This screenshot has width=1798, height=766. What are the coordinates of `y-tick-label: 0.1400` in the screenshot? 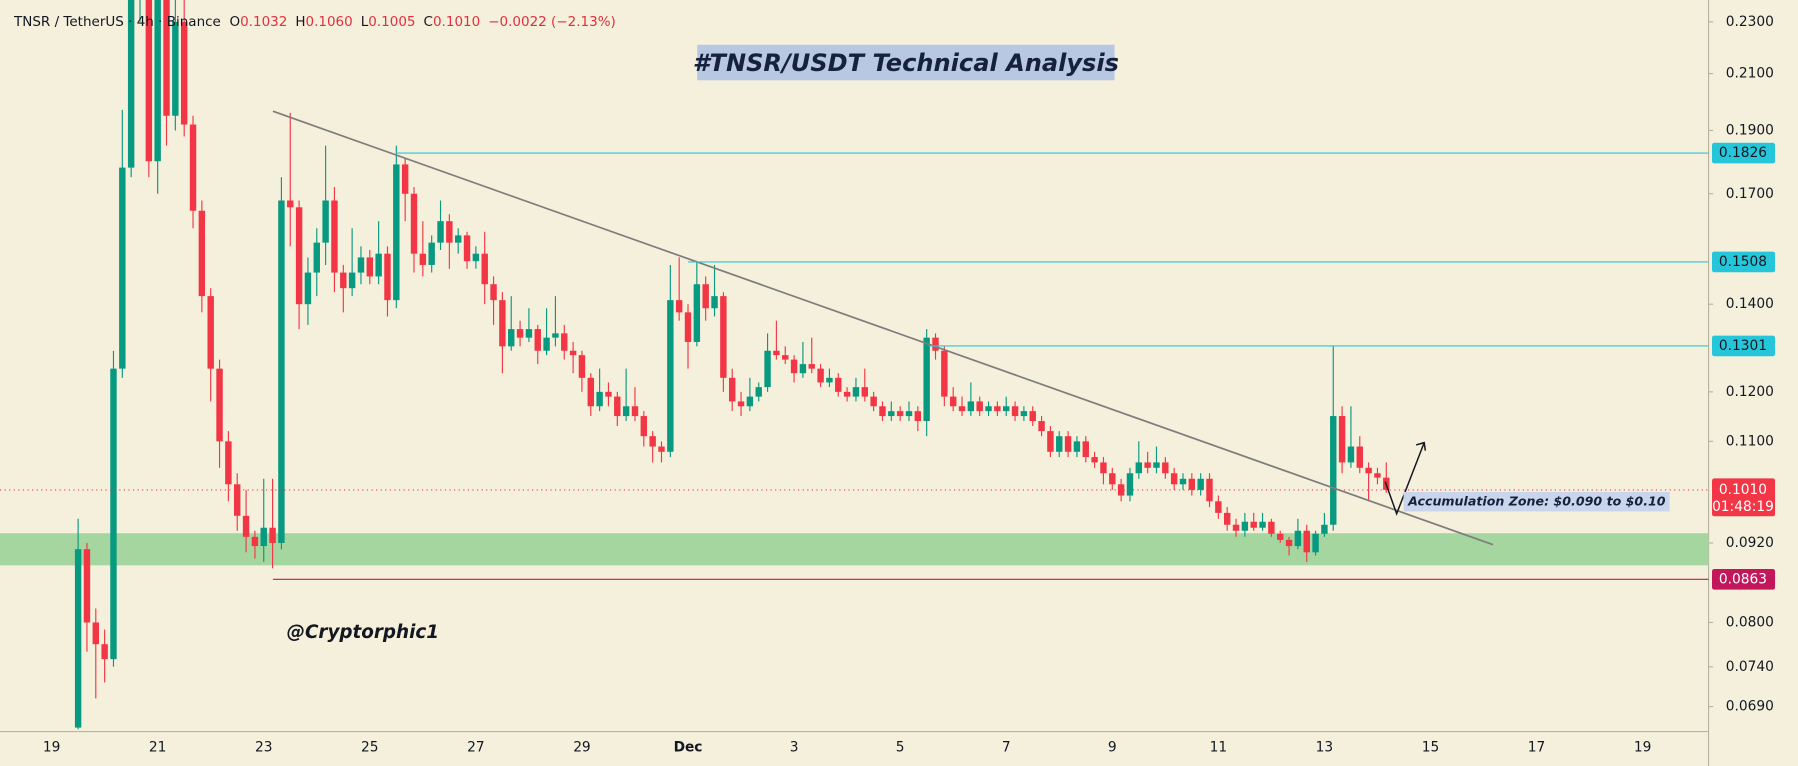 It's located at (1750, 304).